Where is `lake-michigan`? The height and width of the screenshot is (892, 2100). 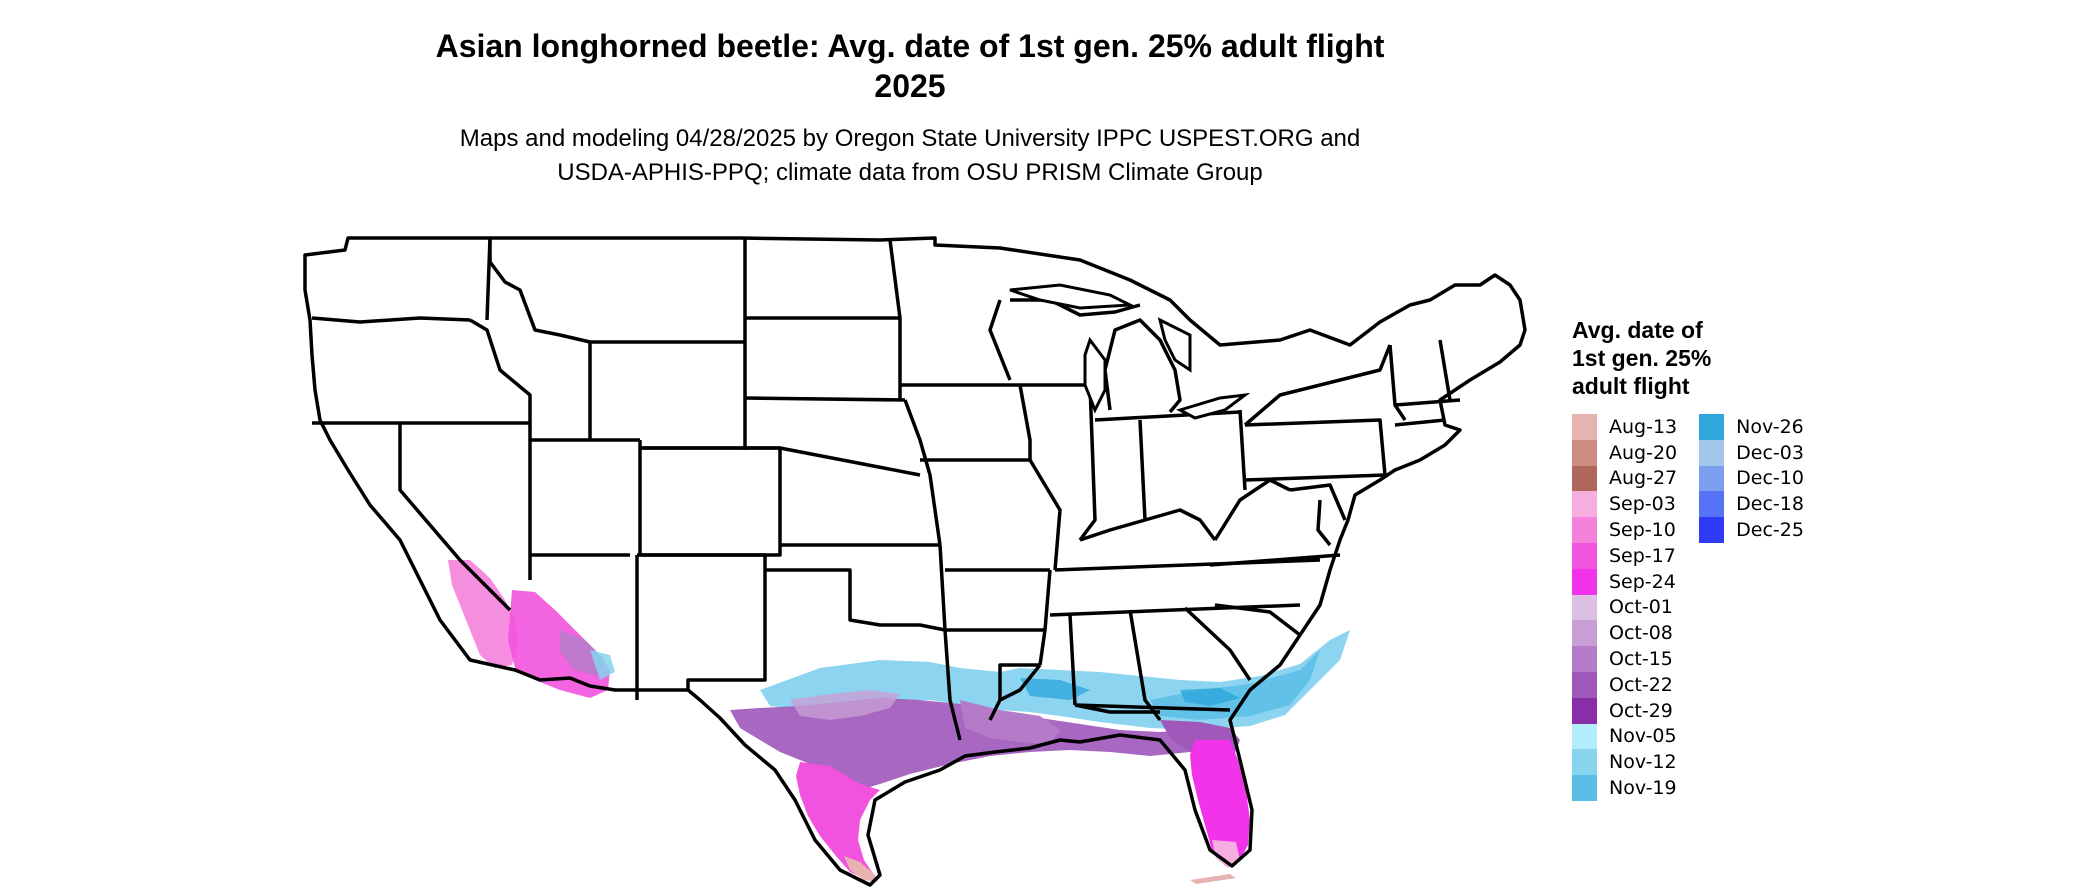
lake-michigan is located at coordinates (1095, 375).